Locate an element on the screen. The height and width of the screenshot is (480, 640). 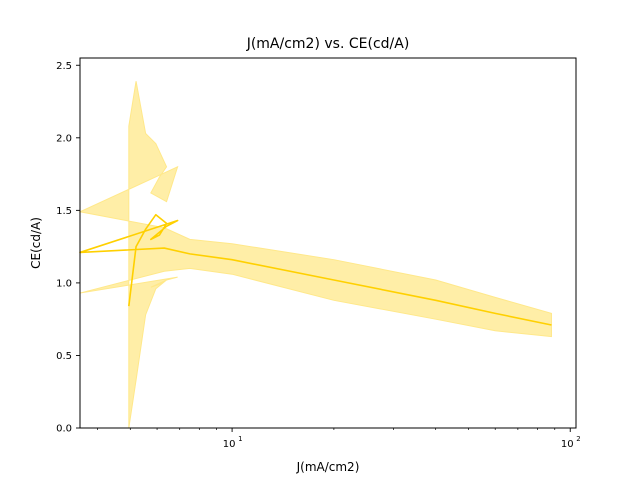
y-tick-label: 1.5 is located at coordinates (64, 211).